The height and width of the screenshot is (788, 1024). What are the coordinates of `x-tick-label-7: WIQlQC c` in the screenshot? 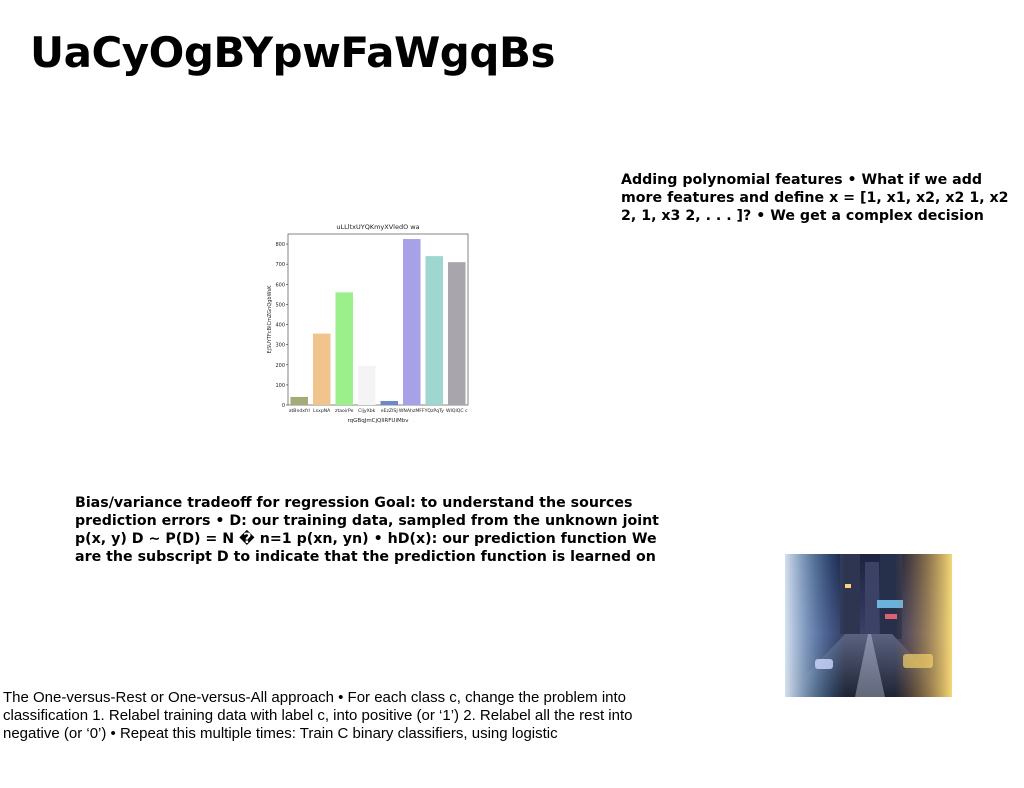 It's located at (457, 411).